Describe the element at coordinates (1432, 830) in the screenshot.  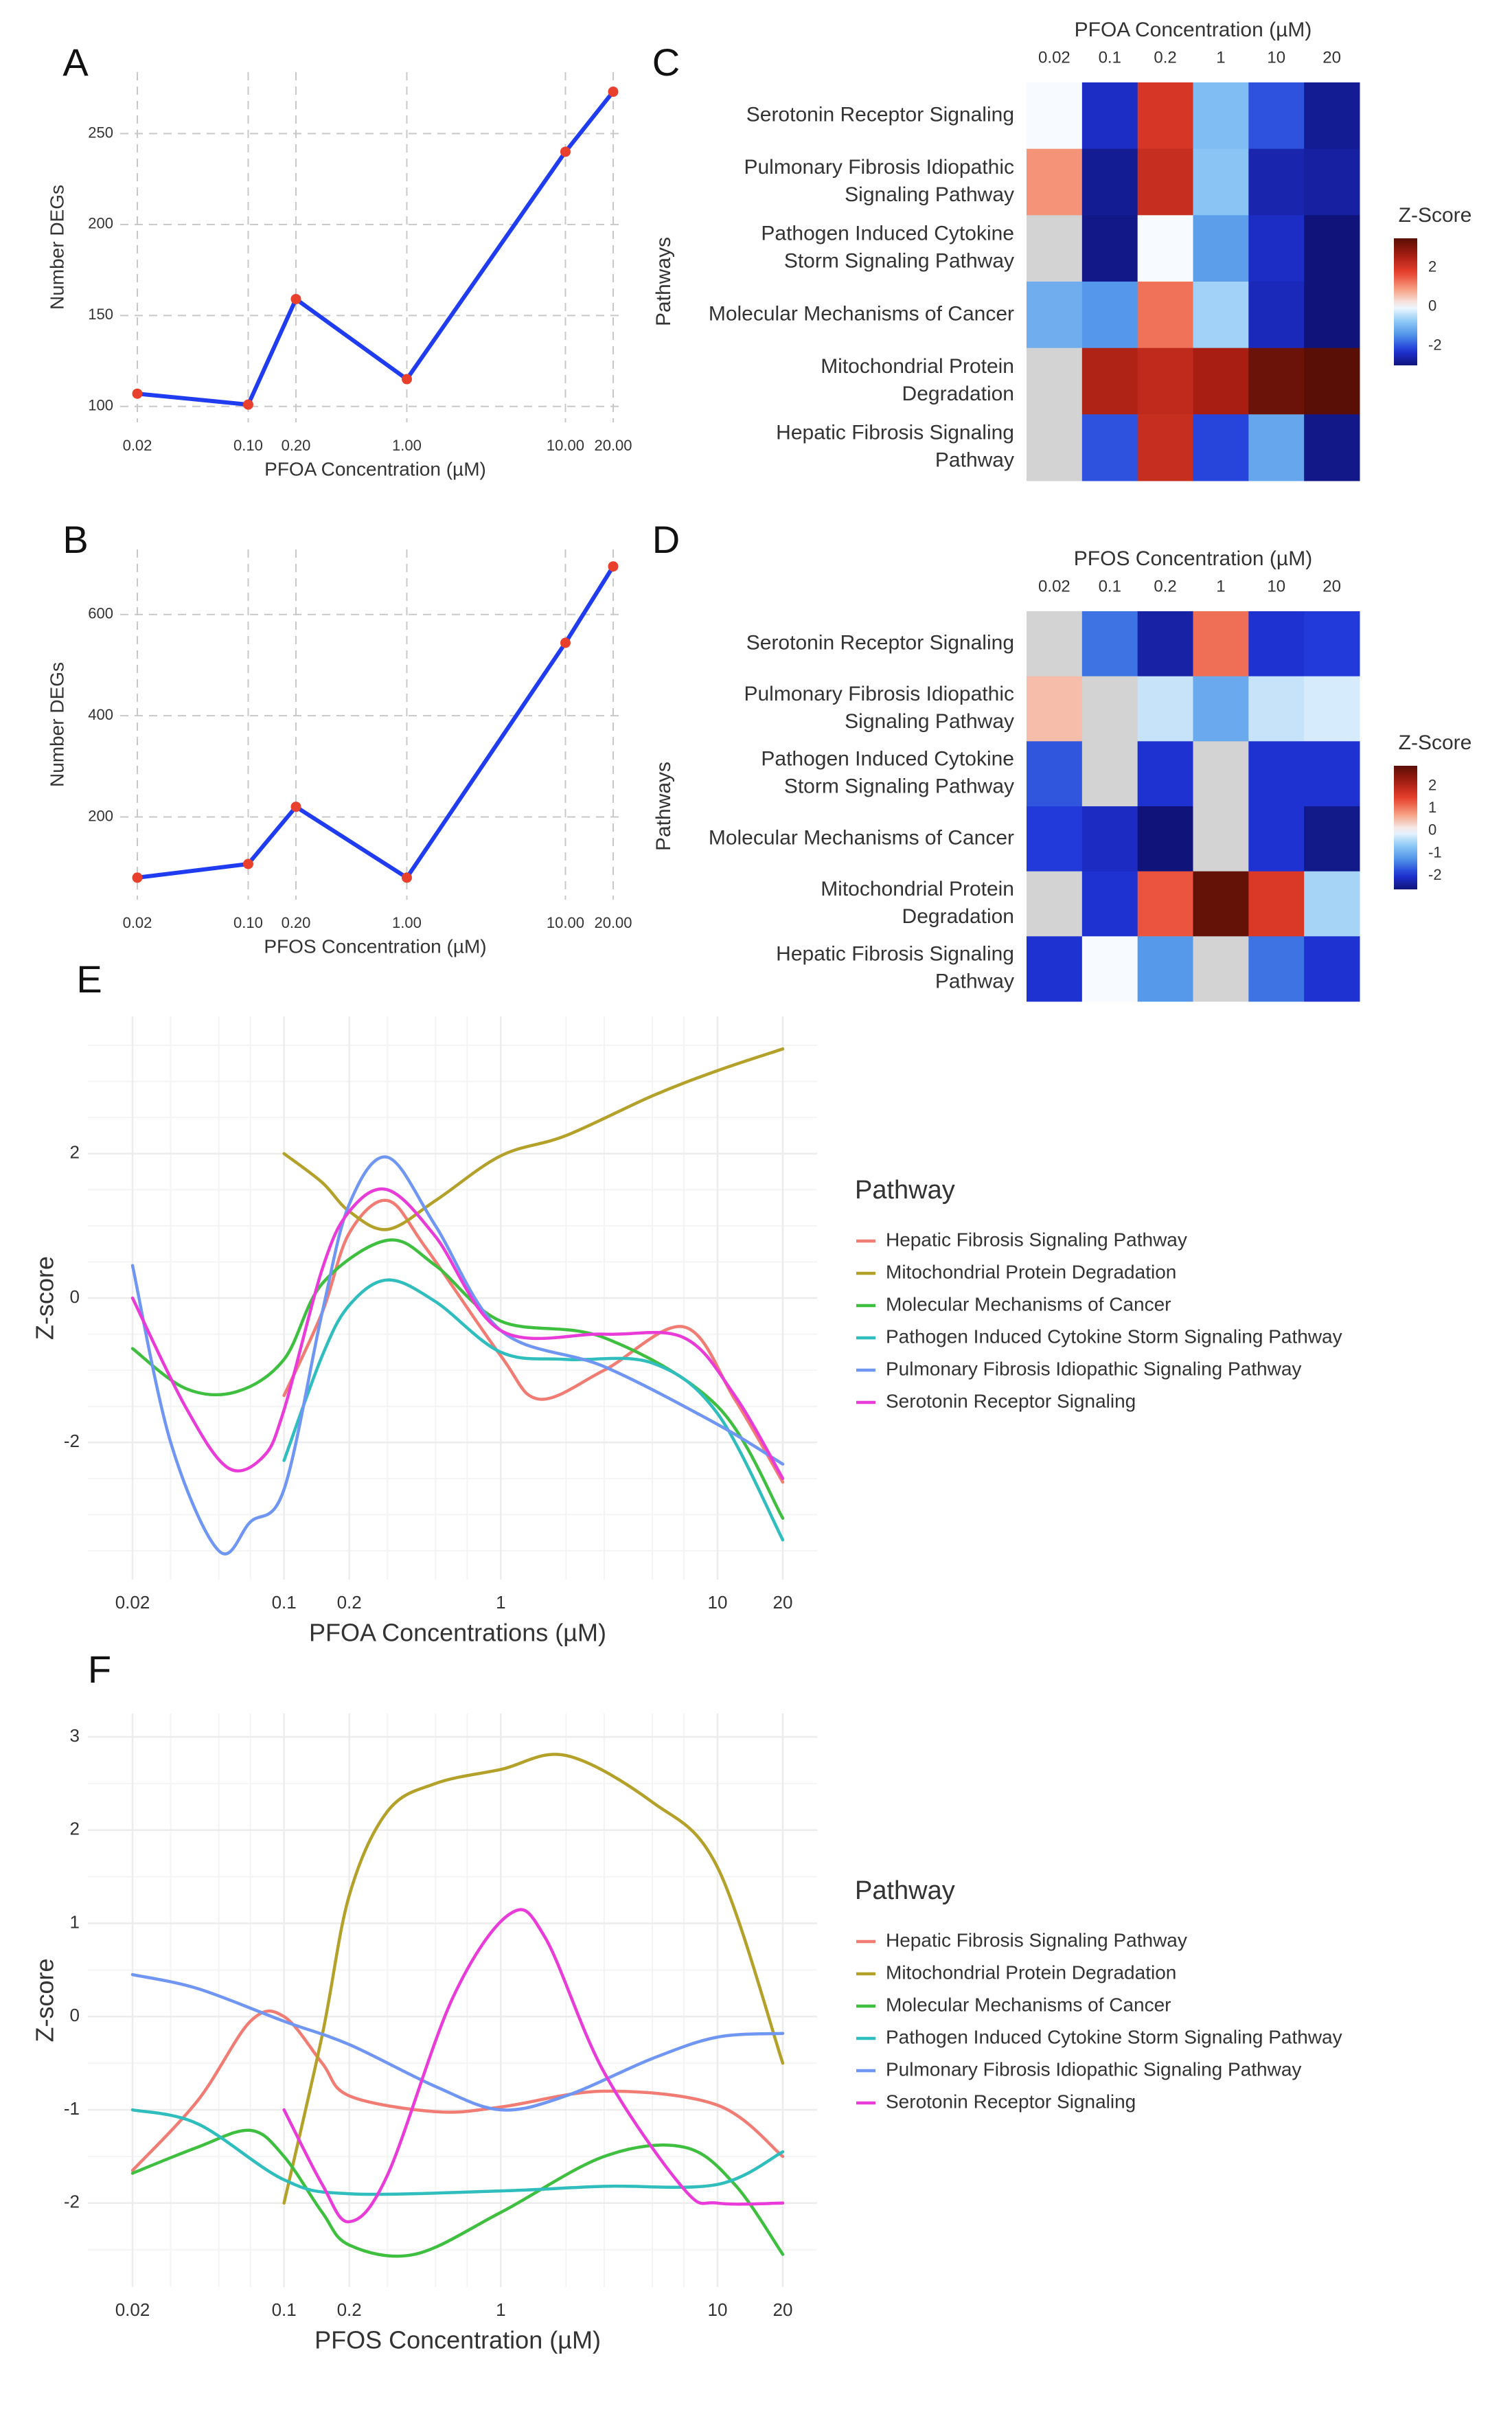
I see `legend-tick-label: 0` at that location.